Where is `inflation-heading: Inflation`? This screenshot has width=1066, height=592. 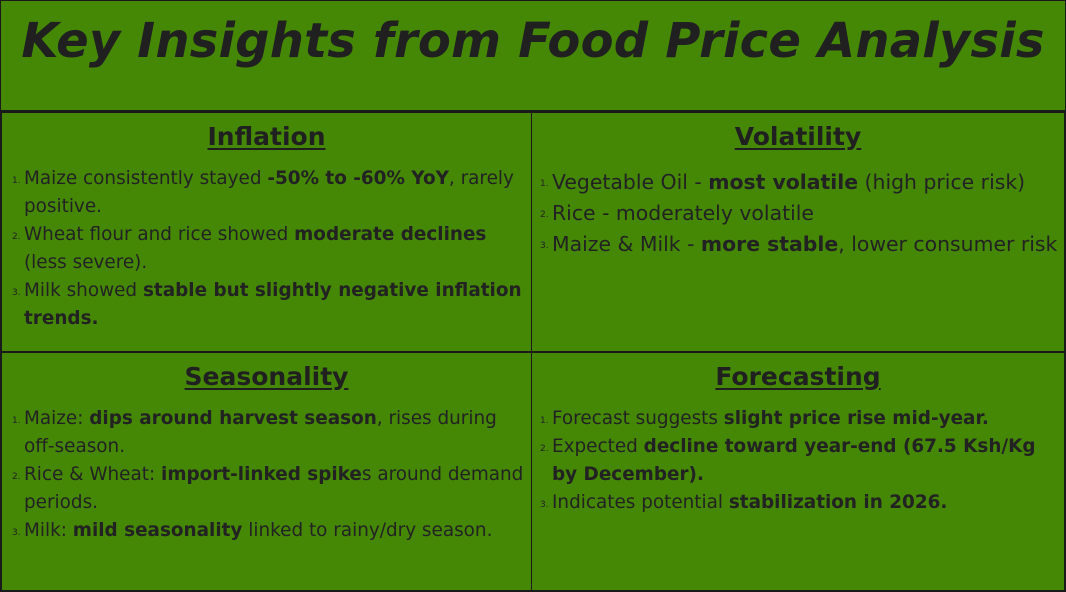 inflation-heading: Inflation is located at coordinates (266, 136).